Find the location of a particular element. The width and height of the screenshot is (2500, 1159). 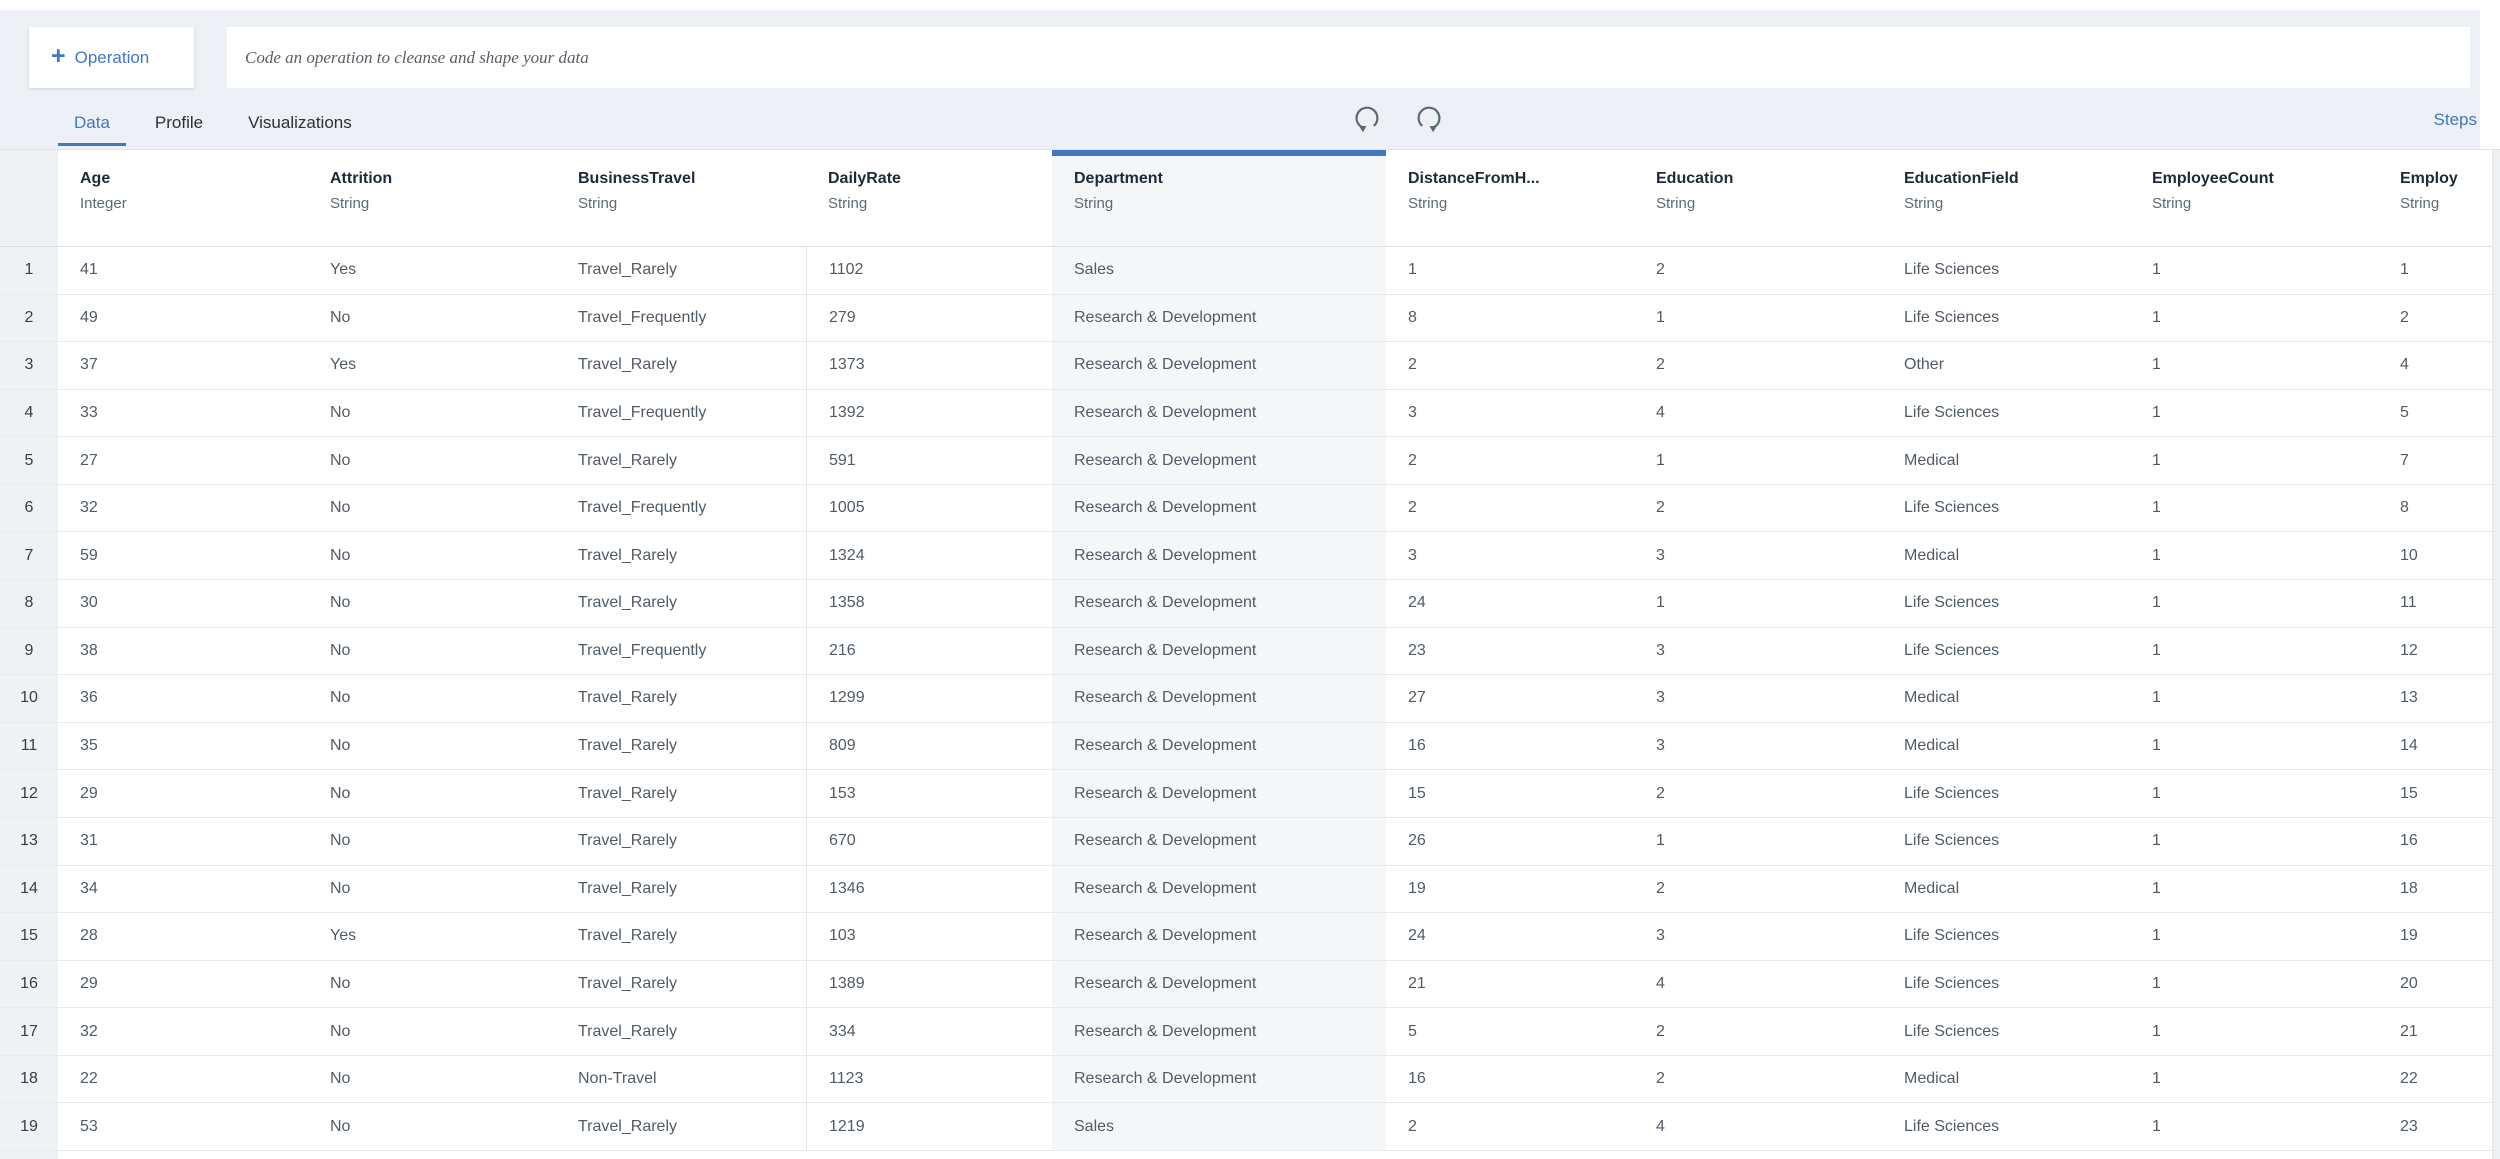

column-header-employeecount: EmployeeCount String is located at coordinates (2254, 198).